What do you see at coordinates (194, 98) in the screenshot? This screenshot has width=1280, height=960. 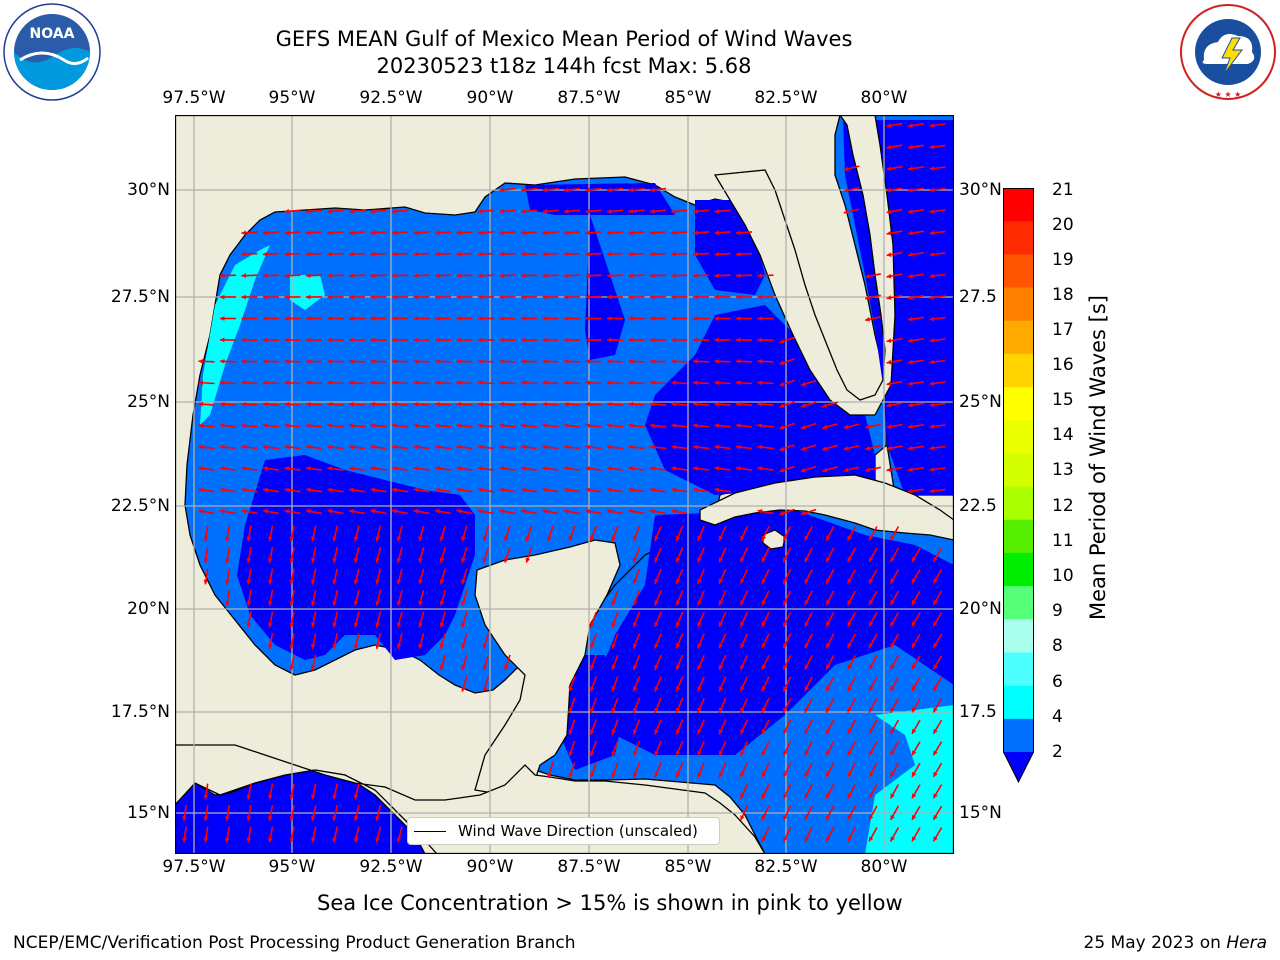 I see `lon-tick: 97.5°W` at bounding box center [194, 98].